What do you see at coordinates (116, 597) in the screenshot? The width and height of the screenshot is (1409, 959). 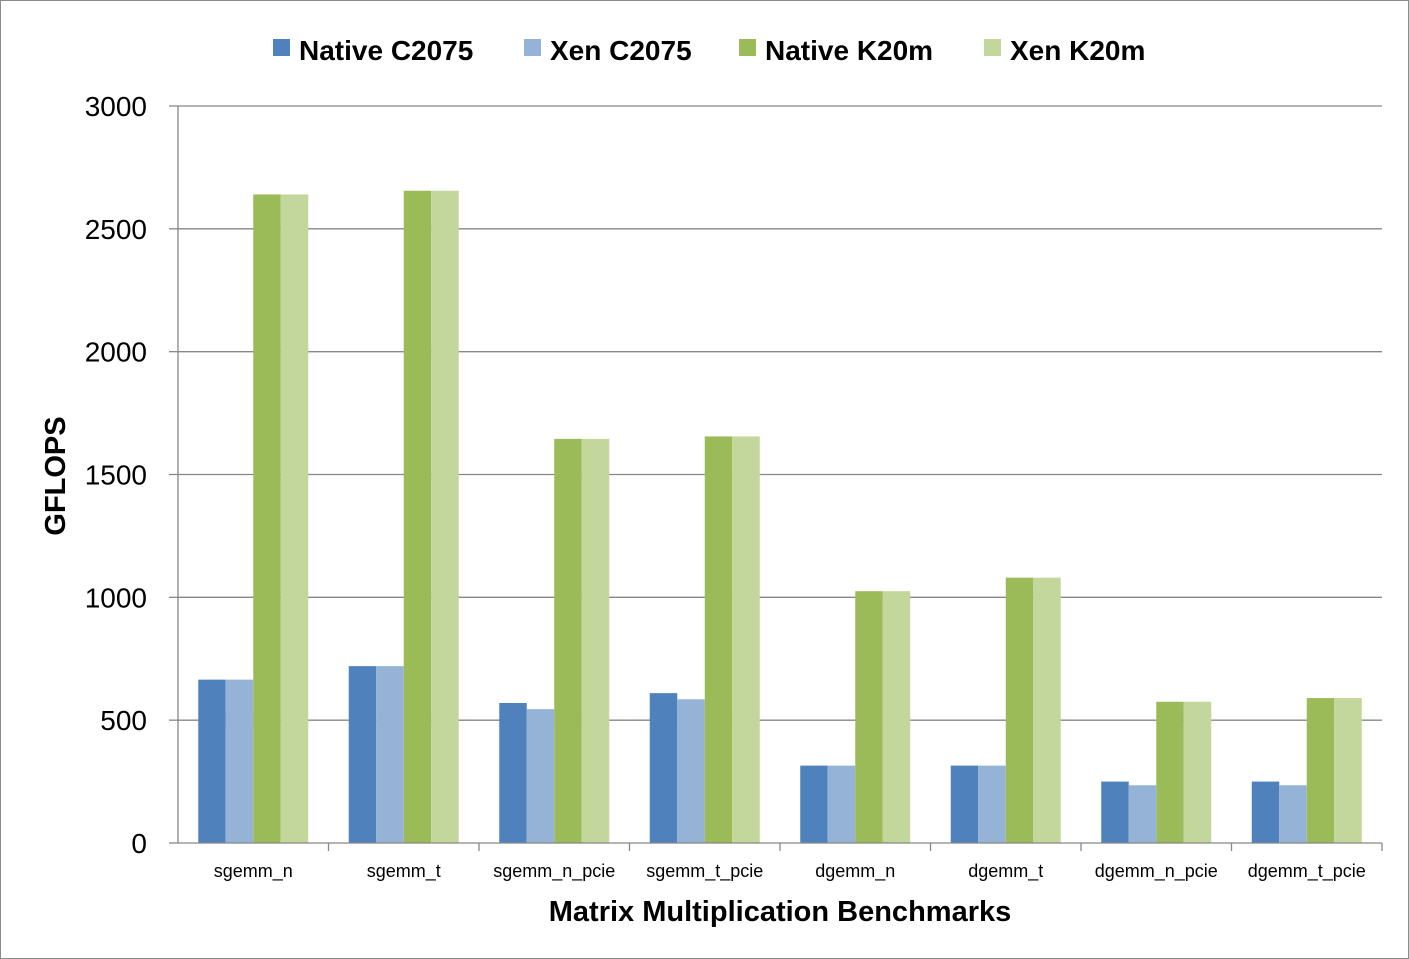 I see `y-tick-label: 1000` at bounding box center [116, 597].